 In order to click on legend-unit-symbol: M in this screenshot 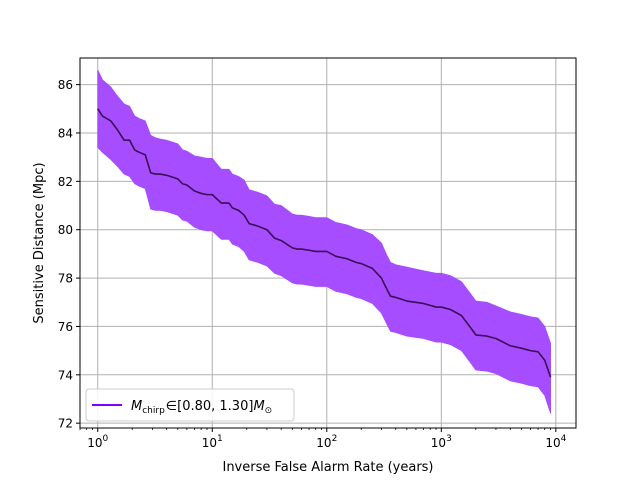, I will do `click(258, 406)`.